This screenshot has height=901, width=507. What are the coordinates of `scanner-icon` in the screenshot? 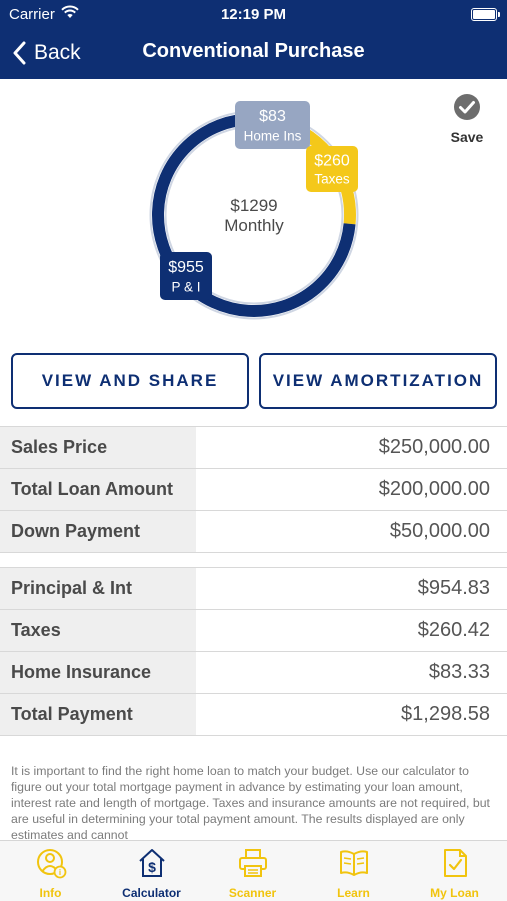 It's located at (252, 863).